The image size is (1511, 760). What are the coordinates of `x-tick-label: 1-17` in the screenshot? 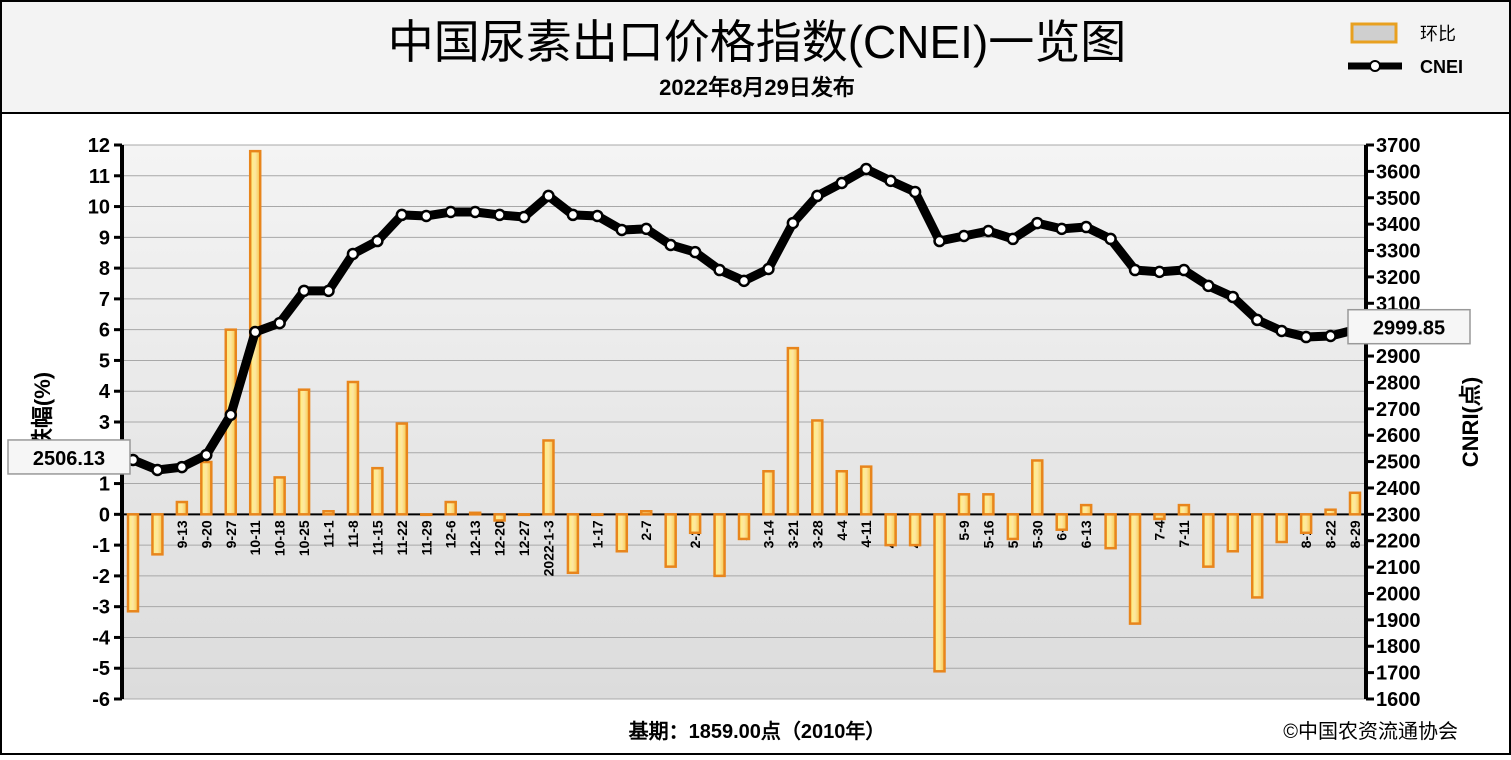 It's located at (597, 534).